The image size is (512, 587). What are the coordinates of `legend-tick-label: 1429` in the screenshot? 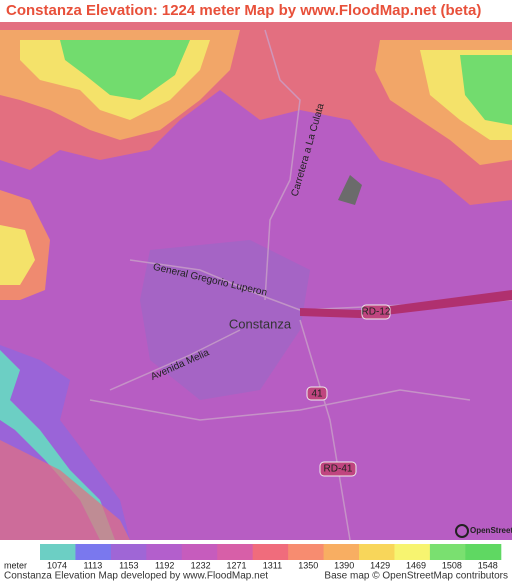 It's located at (380, 565).